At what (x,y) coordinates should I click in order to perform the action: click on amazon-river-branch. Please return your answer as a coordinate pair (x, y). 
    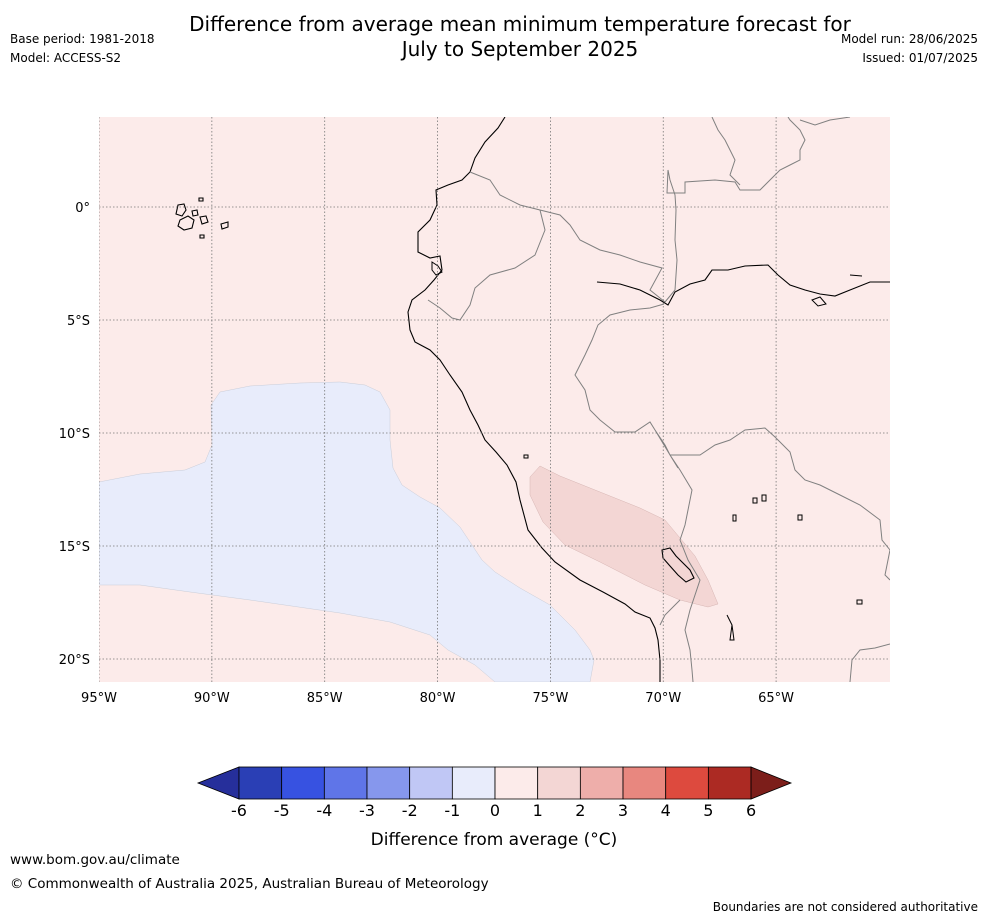
    Looking at the image, I should click on (819, 301).